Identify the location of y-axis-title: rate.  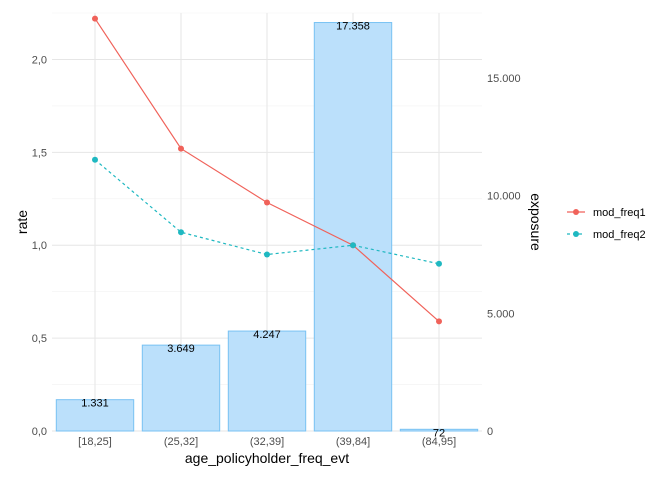
(22, 222).